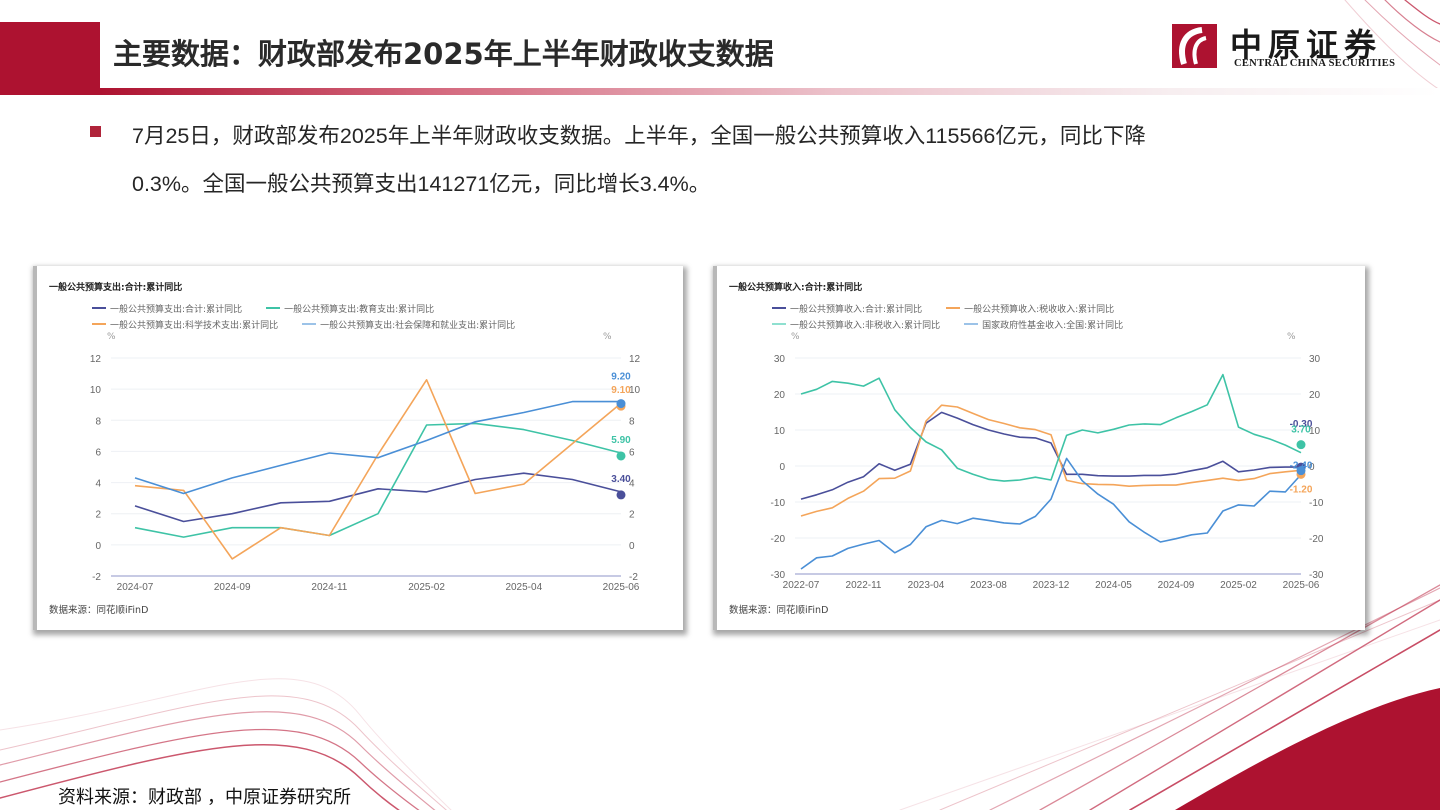  I want to click on y-tick-label: -30, so click(778, 575).